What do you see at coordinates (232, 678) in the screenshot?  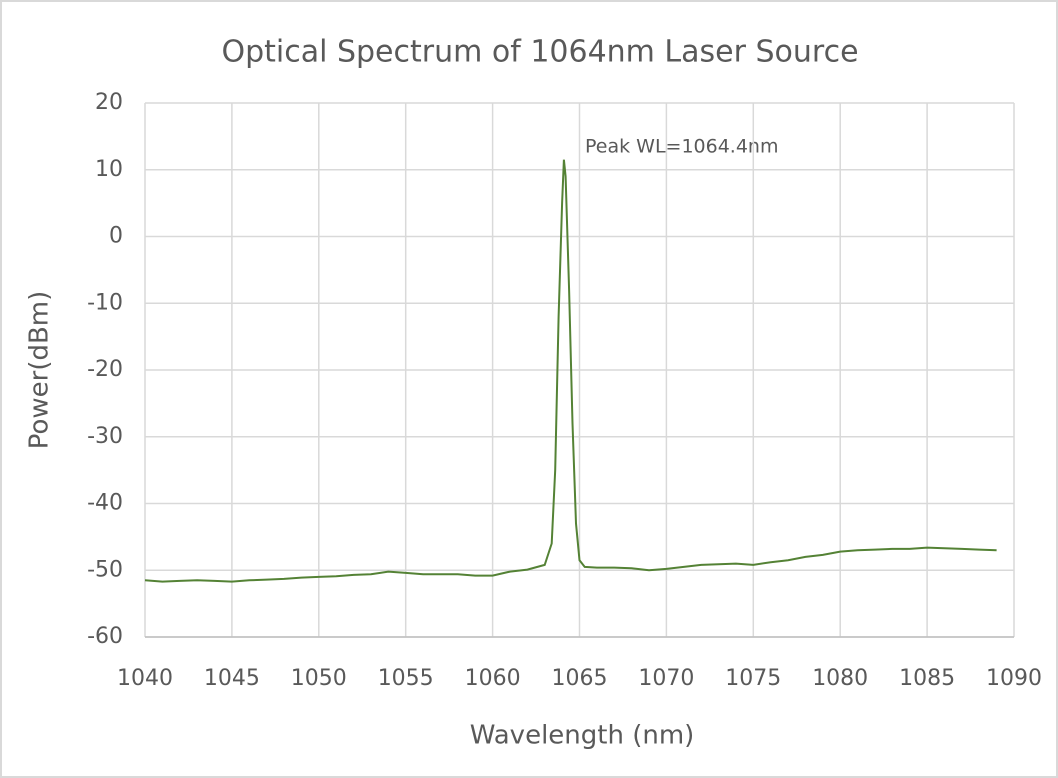 I see `x-tick-label: 1045` at bounding box center [232, 678].